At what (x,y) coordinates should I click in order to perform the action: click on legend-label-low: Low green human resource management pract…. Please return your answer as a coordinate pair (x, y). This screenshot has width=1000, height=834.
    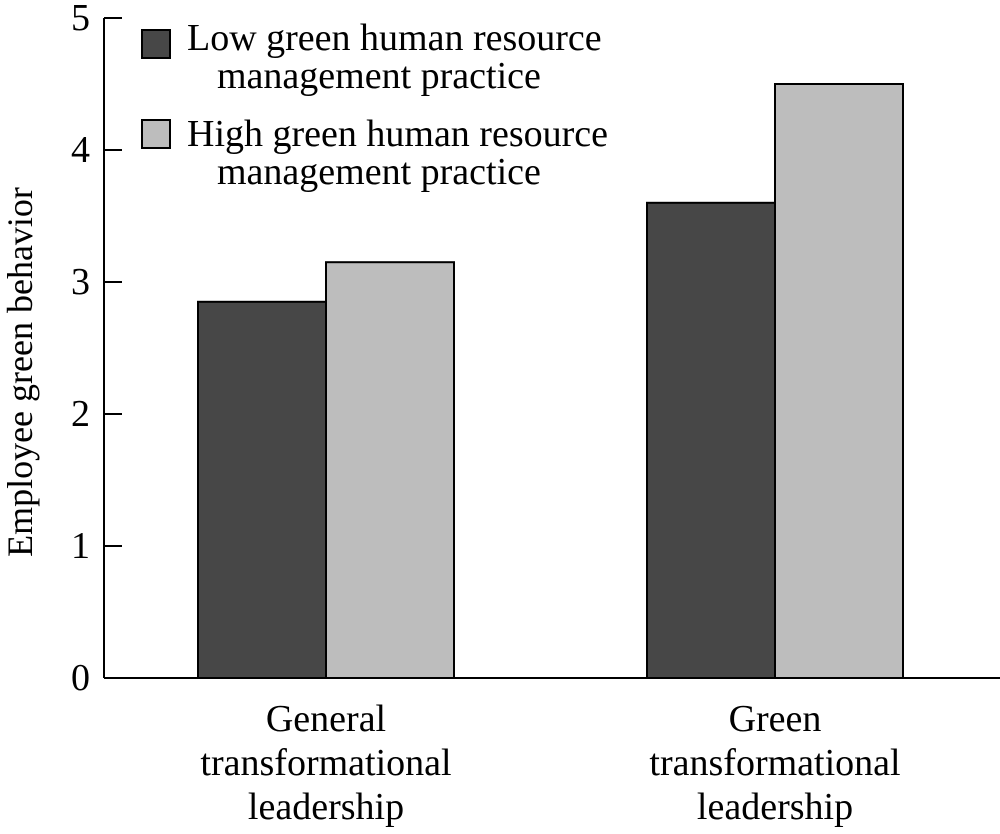
    Looking at the image, I should click on (394, 57).